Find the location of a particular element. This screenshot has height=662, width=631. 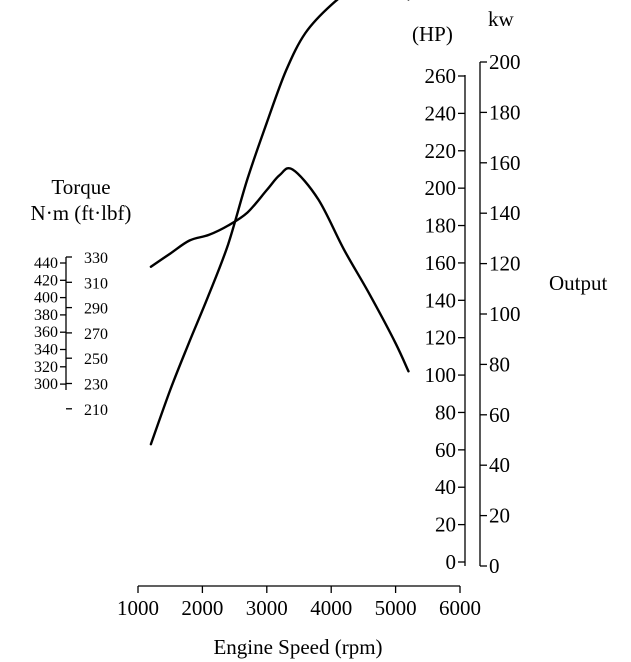

hp-tick-label: 240 is located at coordinates (441, 113).